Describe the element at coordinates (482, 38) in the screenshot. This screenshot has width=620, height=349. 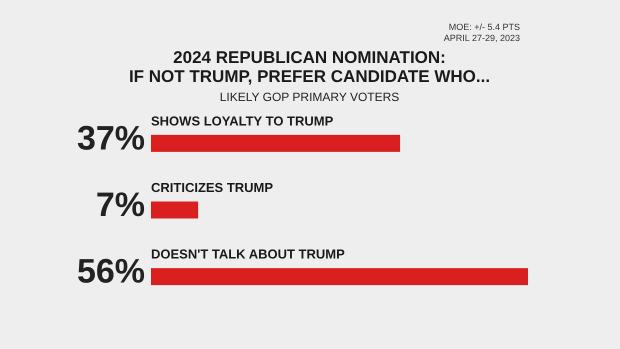
I see `text: APRIL 27-29, 2023` at that location.